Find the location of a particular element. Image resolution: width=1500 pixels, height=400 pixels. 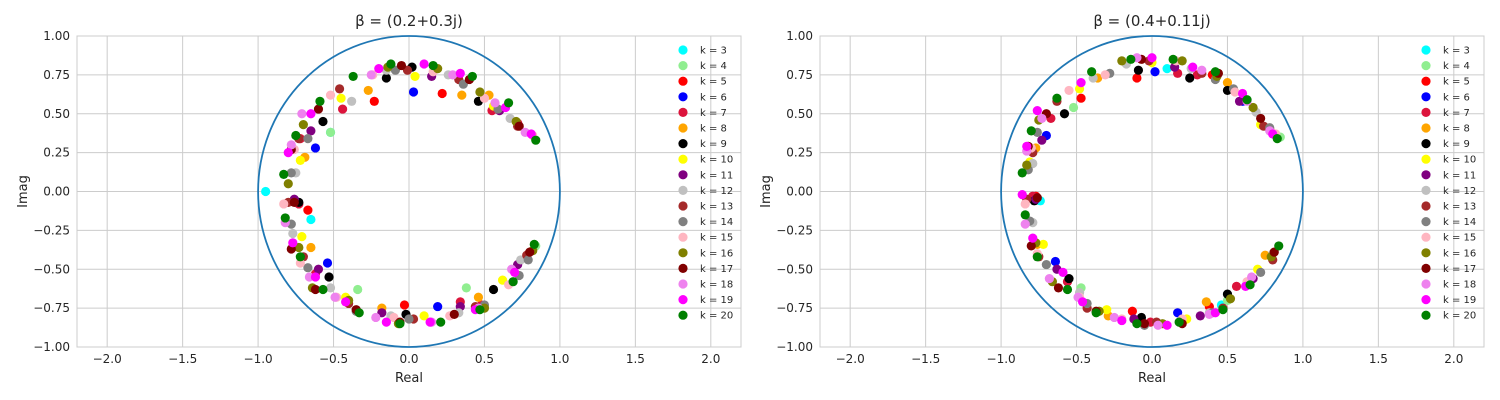

x-tick-label: −1.5 is located at coordinates (182, 359).